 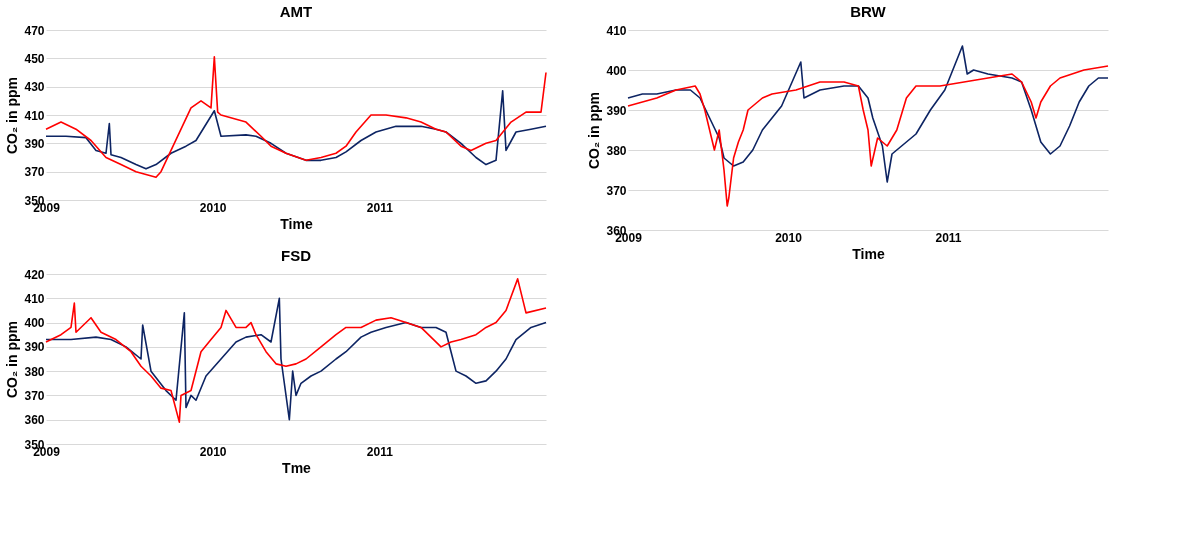 What do you see at coordinates (34, 87) in the screenshot?
I see `y-tick-label: 430` at bounding box center [34, 87].